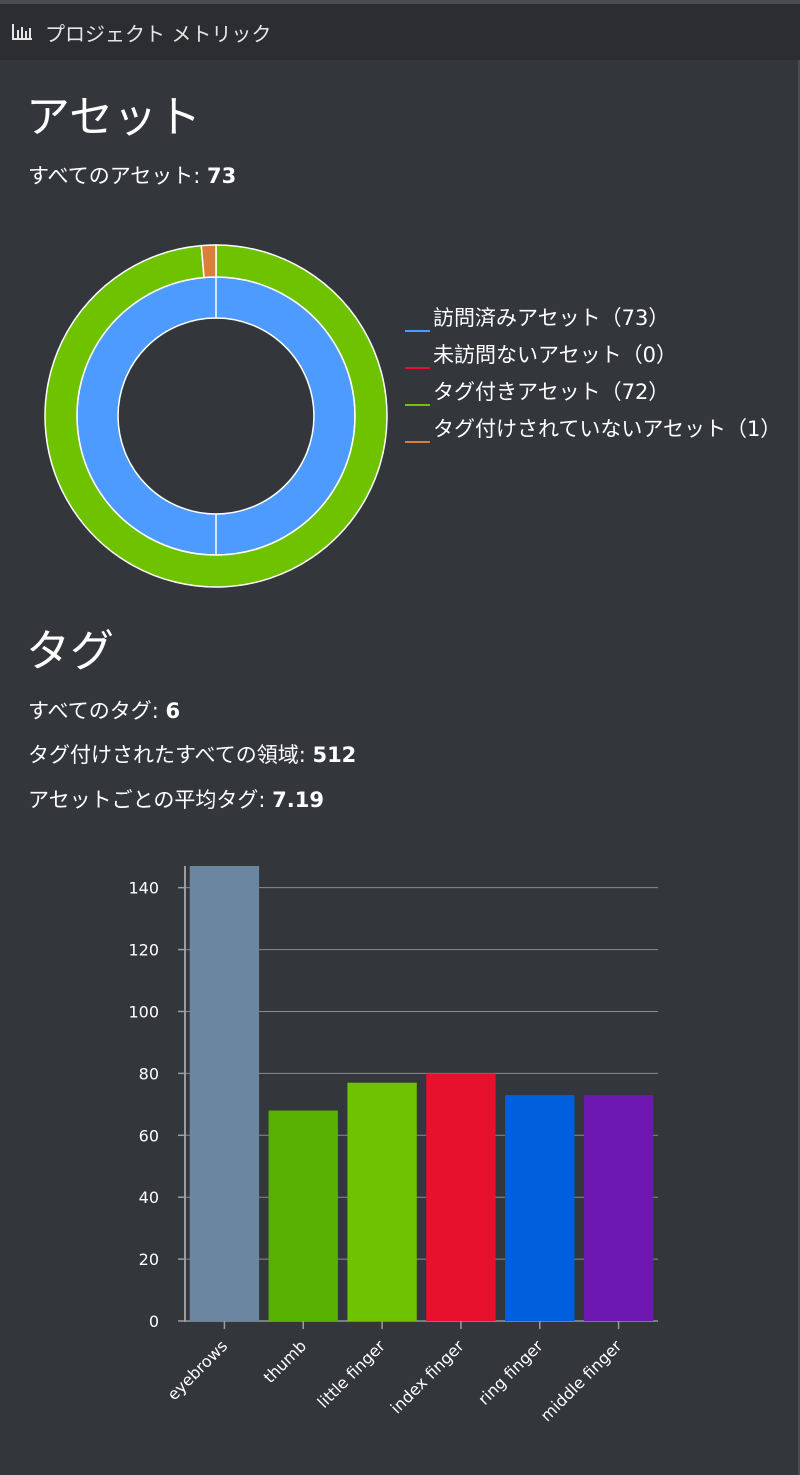 The image size is (800, 1475). I want to click on bar-chart-icon, so click(22, 32).